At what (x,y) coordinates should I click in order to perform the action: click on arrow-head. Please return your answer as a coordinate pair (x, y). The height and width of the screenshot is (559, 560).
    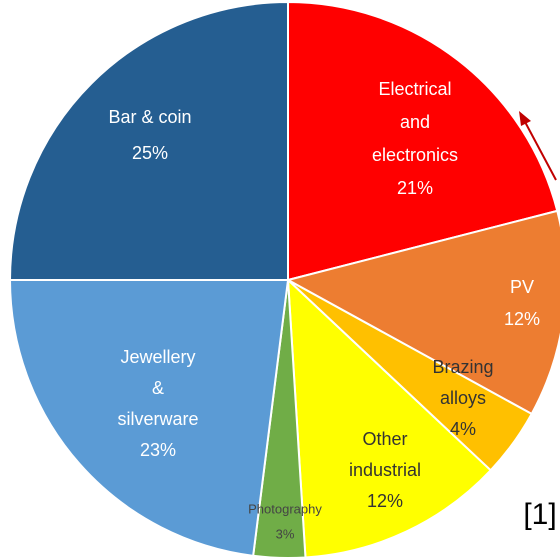
    Looking at the image, I should click on (525, 118).